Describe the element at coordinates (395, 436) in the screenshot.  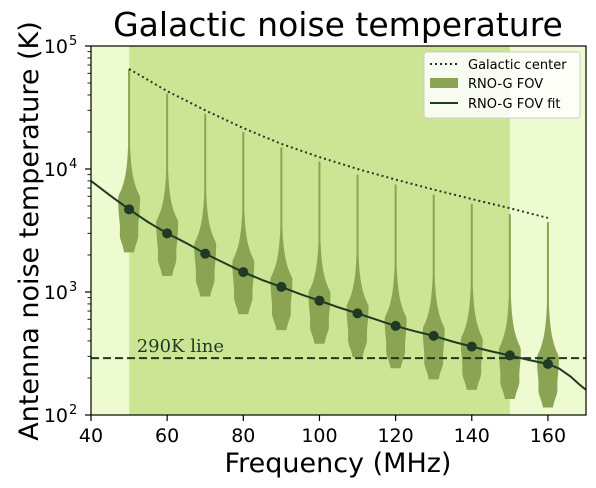
I see `x-tick-label-120: 120` at that location.